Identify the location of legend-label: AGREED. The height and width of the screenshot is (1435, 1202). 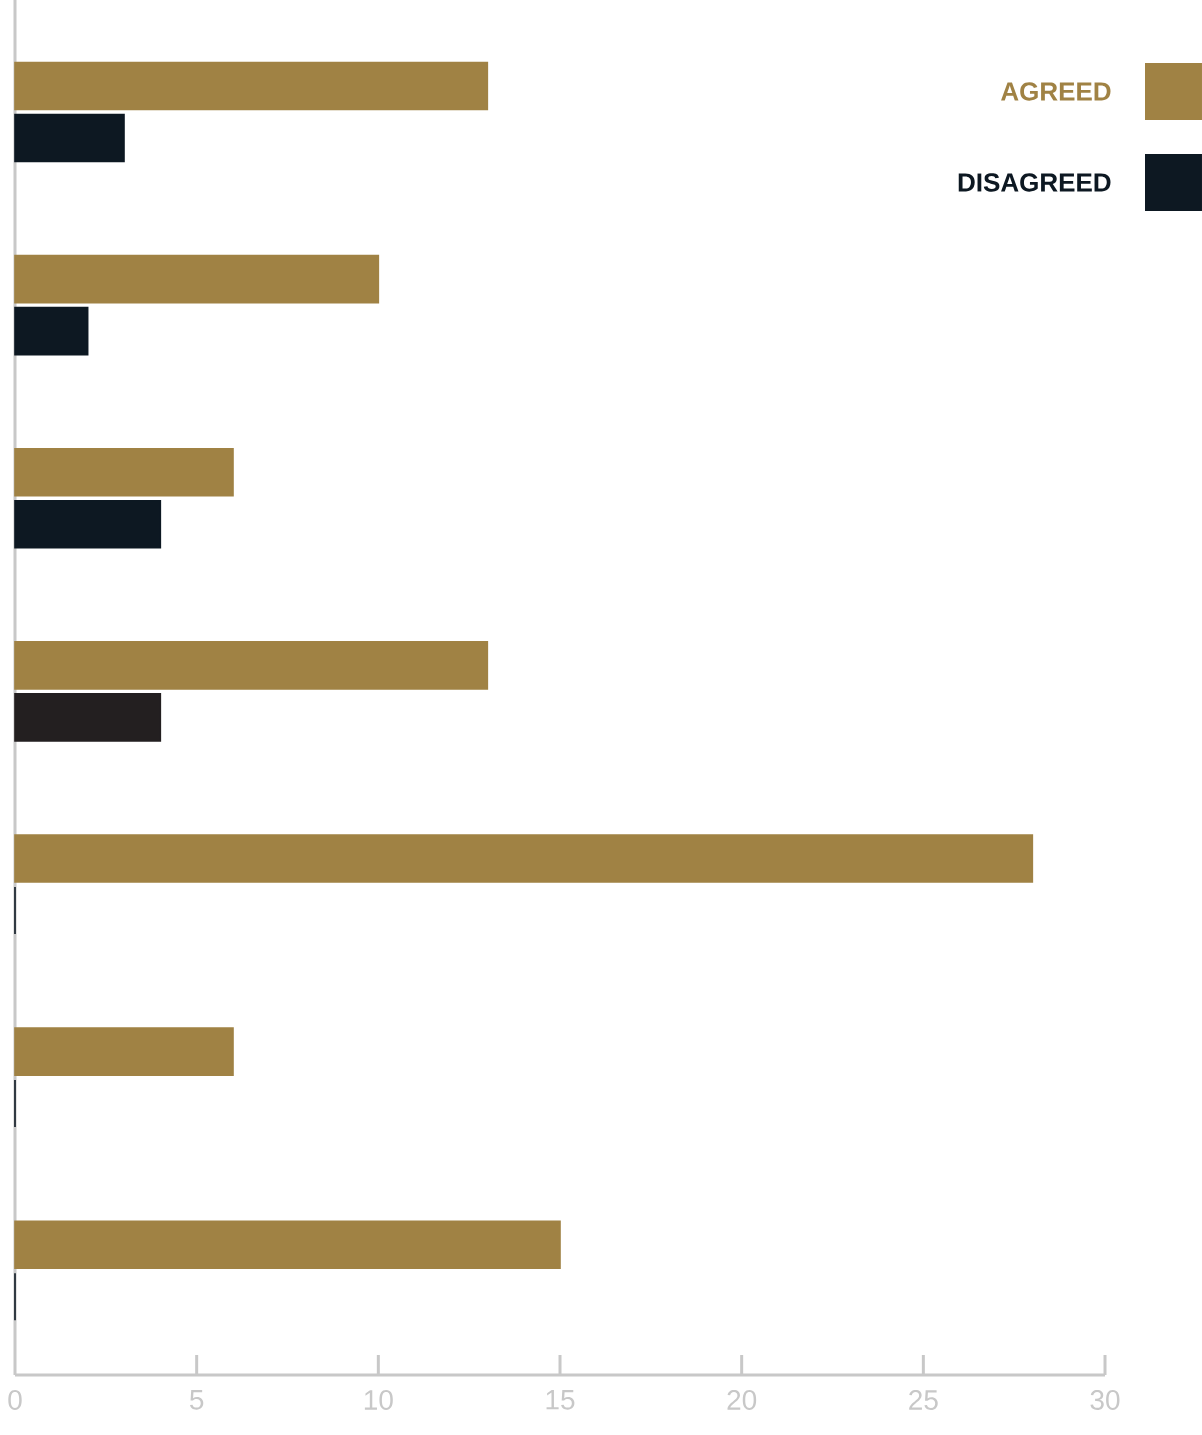
(1056, 91).